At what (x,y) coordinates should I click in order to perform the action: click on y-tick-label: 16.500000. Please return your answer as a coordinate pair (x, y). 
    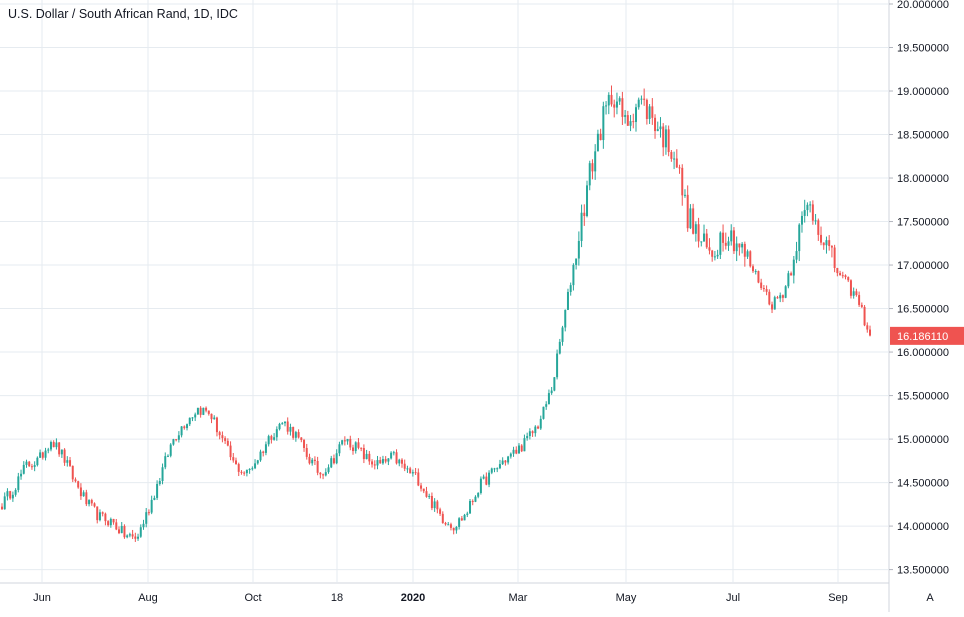
    Looking at the image, I should click on (923, 310).